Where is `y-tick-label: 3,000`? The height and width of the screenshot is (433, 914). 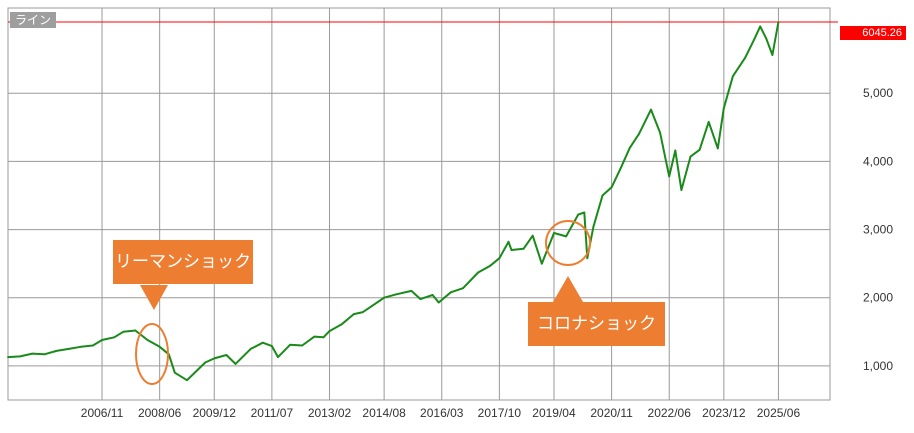
y-tick-label: 3,000 is located at coordinates (878, 230).